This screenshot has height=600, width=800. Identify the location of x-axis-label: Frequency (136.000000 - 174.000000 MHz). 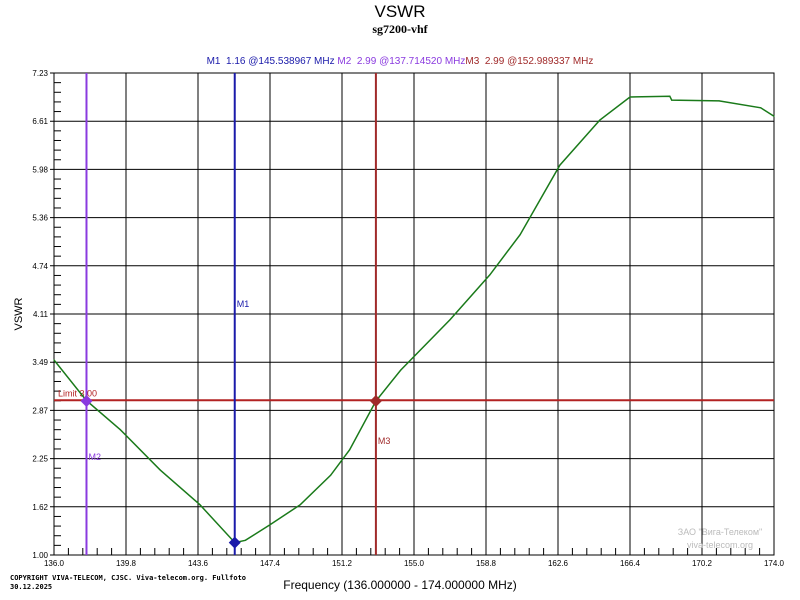
(400, 585).